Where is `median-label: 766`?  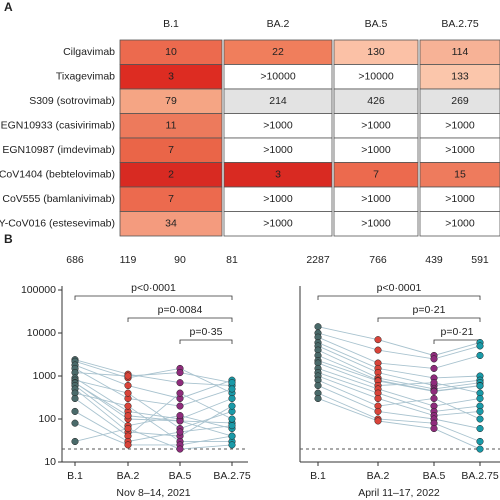 median-label: 766 is located at coordinates (378, 260).